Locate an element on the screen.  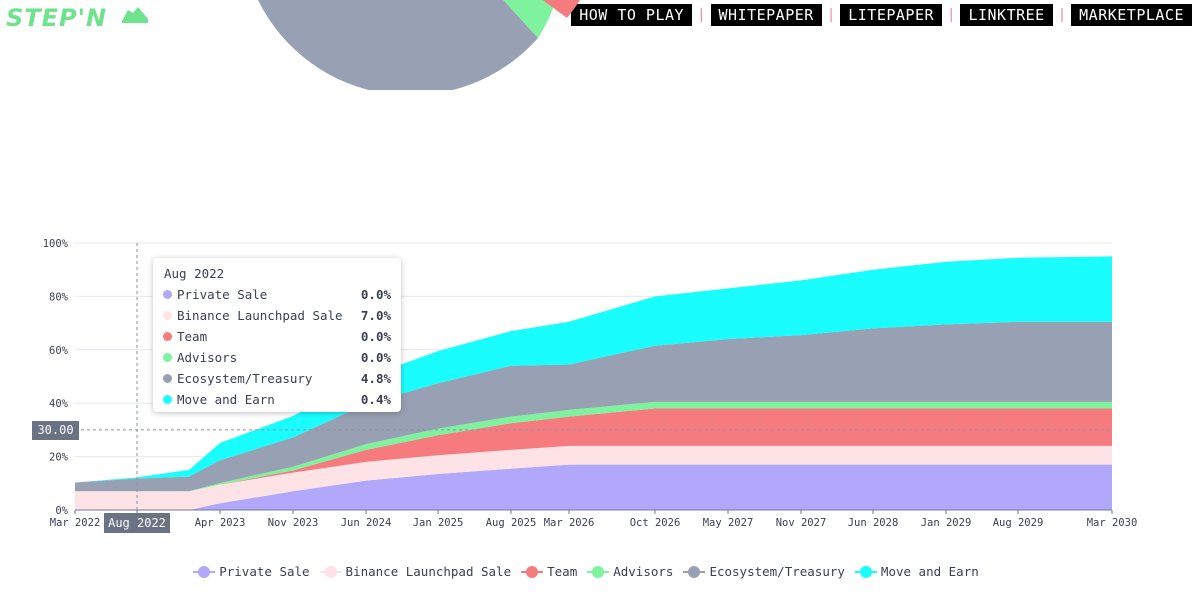
x-tick-label: Nov 2027 is located at coordinates (801, 523).